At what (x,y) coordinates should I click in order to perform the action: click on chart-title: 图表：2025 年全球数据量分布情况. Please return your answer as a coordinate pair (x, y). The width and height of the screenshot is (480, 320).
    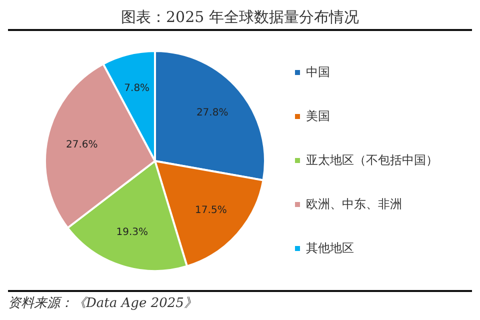
    Looking at the image, I should click on (240, 19).